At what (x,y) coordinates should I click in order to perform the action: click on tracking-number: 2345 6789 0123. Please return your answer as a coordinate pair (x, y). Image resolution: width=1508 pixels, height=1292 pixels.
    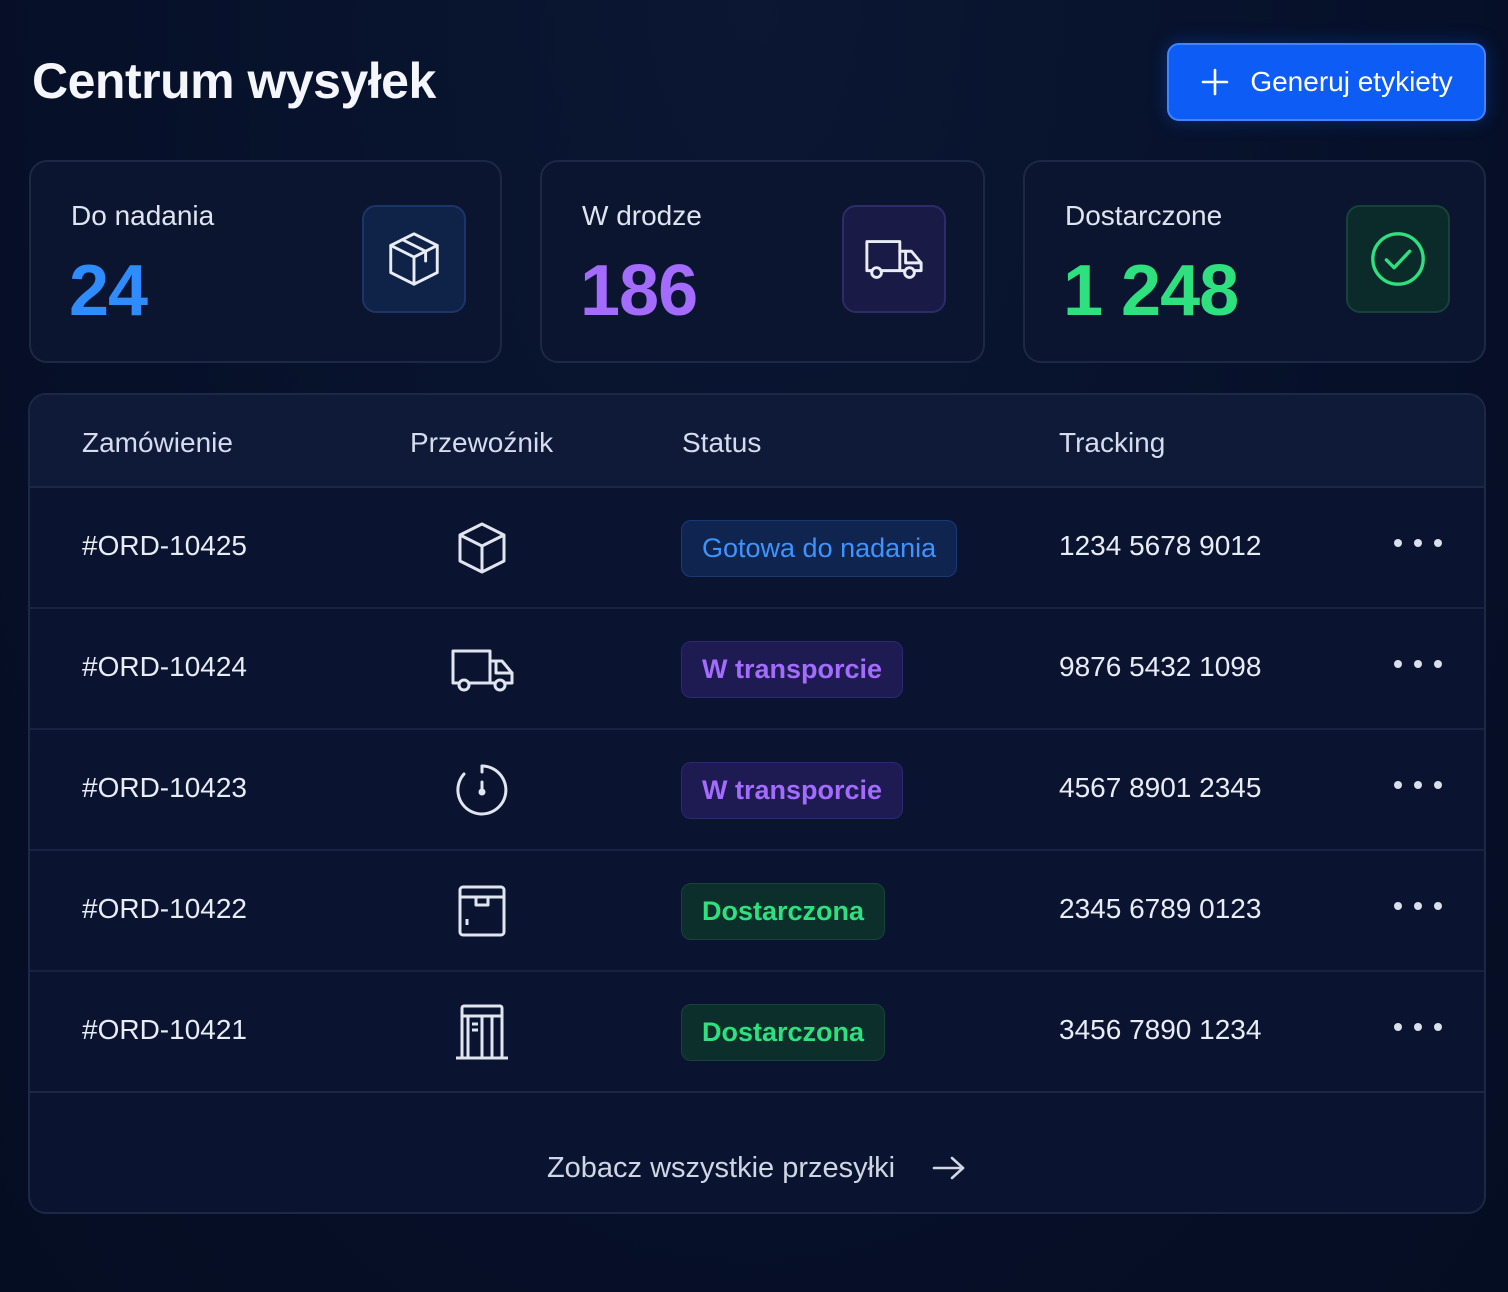
    Looking at the image, I should click on (1160, 908).